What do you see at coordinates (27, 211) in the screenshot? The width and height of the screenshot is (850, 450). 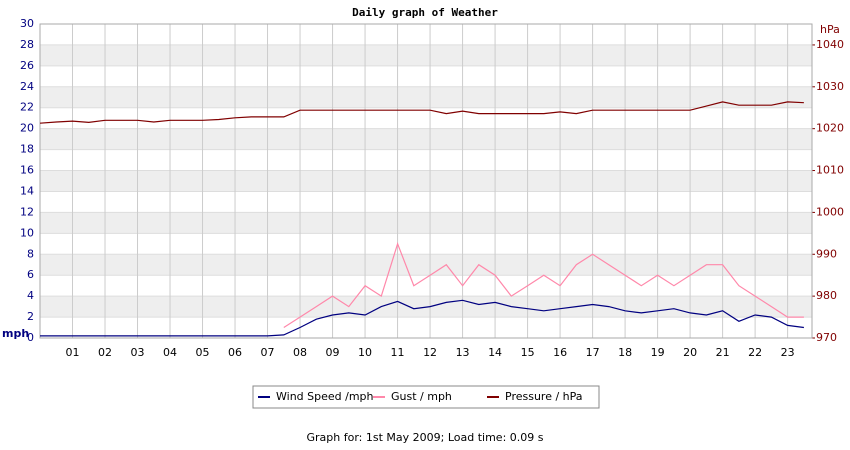 I see `y-tick-label: 12` at bounding box center [27, 211].